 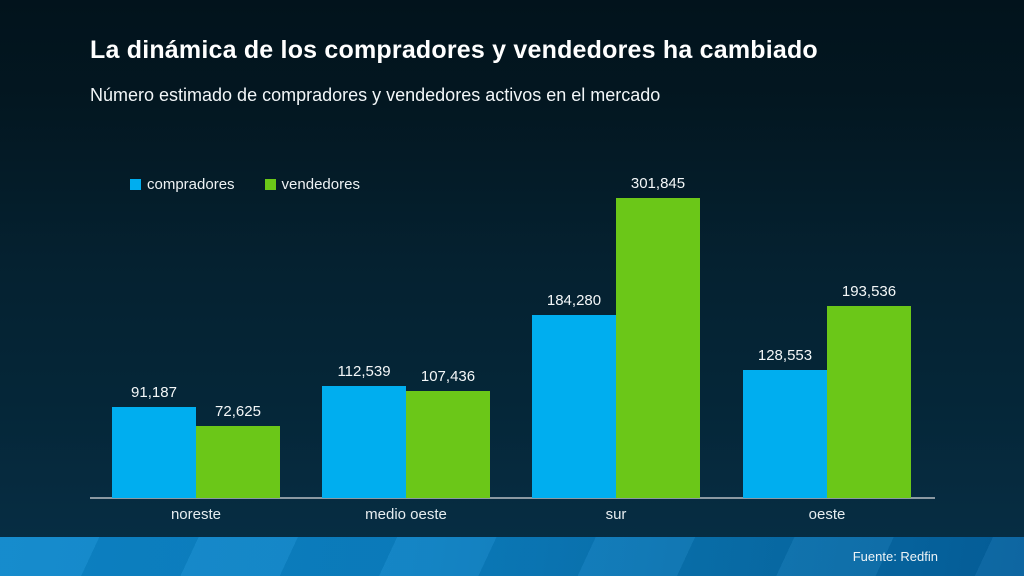 I want to click on bar-compradores-noreste, so click(x=154, y=452).